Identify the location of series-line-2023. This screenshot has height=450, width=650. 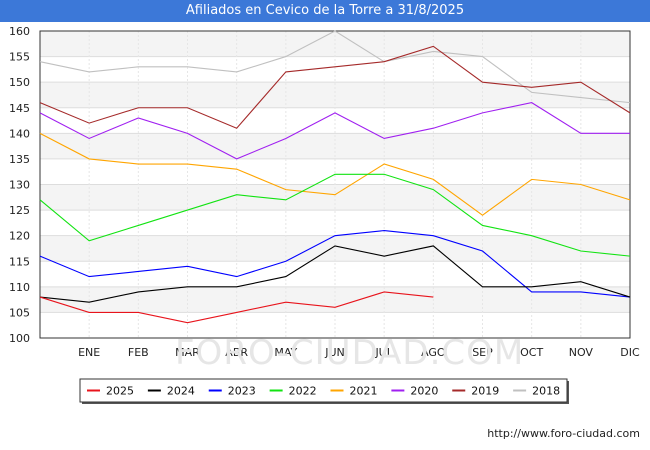
(335, 263).